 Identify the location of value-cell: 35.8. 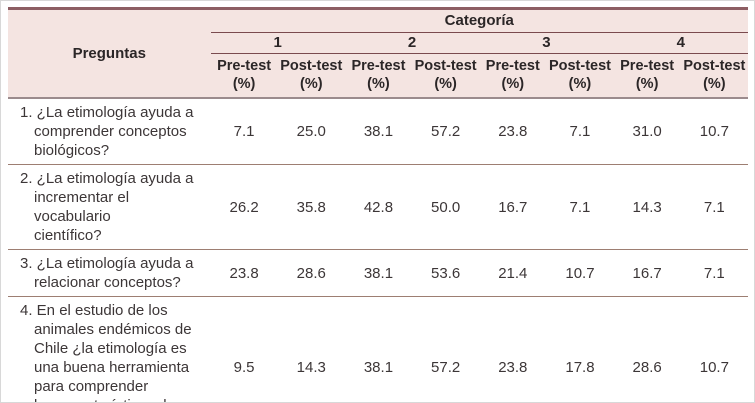
(311, 207).